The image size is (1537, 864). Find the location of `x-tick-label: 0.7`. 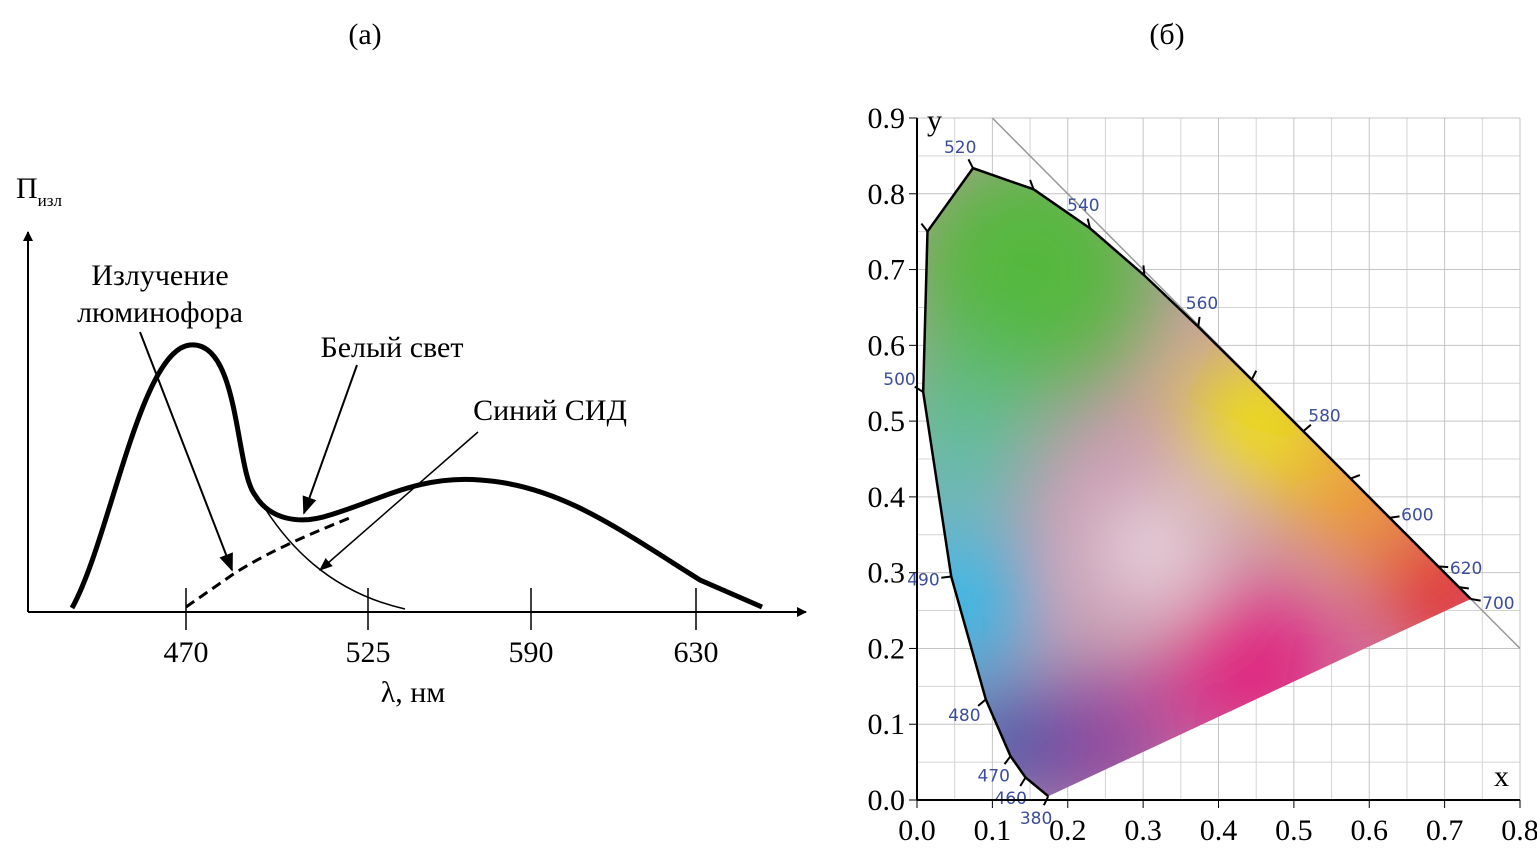

x-tick-label: 0.7 is located at coordinates (1445, 830).